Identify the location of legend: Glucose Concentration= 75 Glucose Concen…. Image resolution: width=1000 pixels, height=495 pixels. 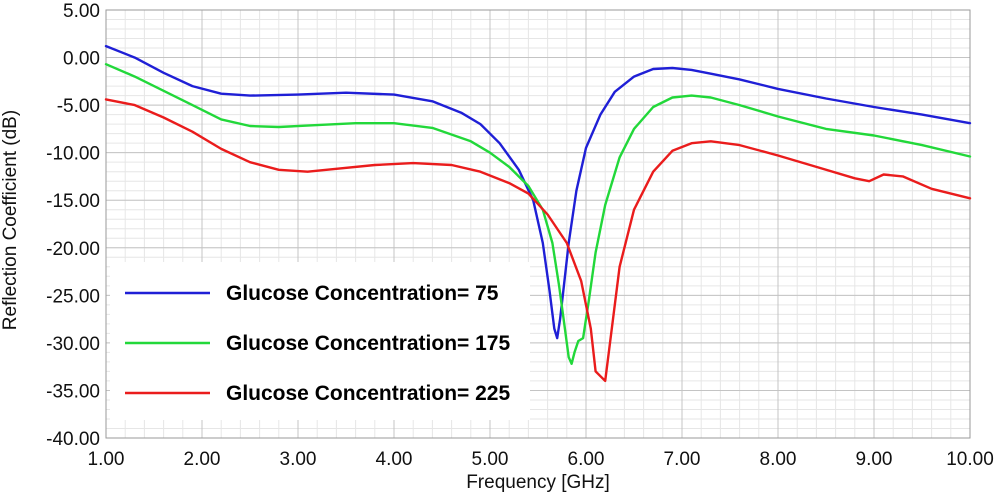
(320, 341).